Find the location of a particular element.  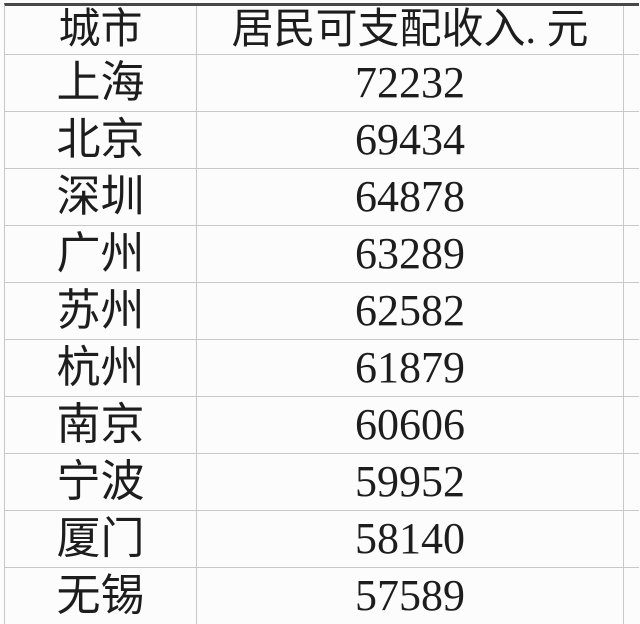

income-cell: 63289 is located at coordinates (410, 254).